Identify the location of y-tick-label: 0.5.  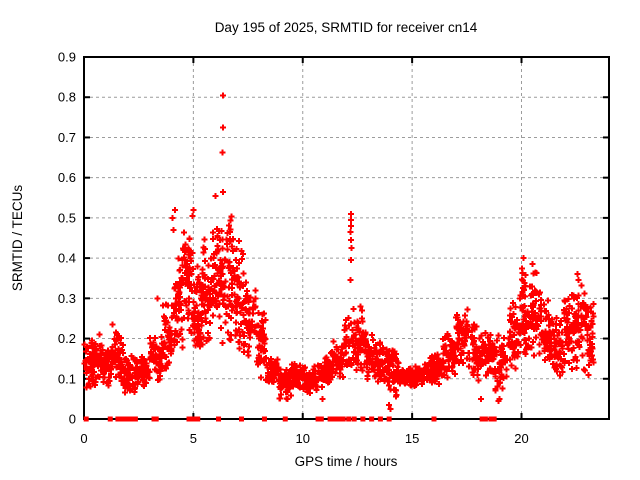
(67, 217).